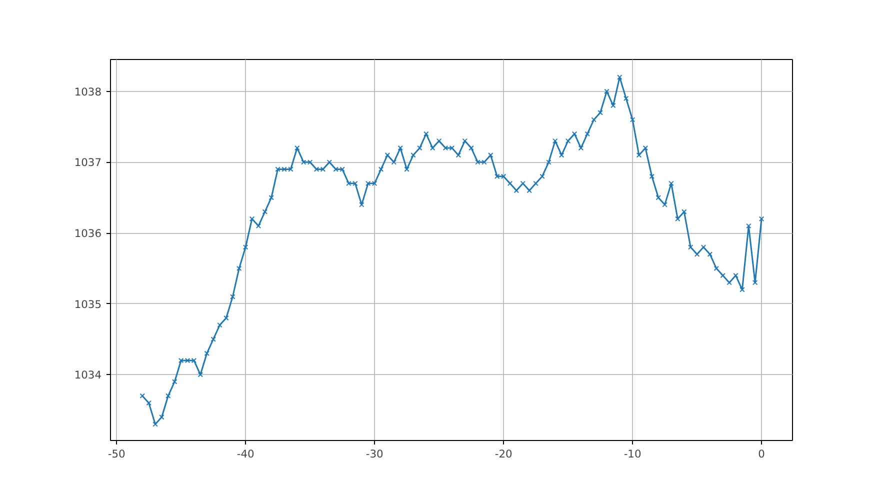 This screenshot has height=495, width=880. Describe the element at coordinates (245, 454) in the screenshot. I see `x-tick-label: -40` at that location.